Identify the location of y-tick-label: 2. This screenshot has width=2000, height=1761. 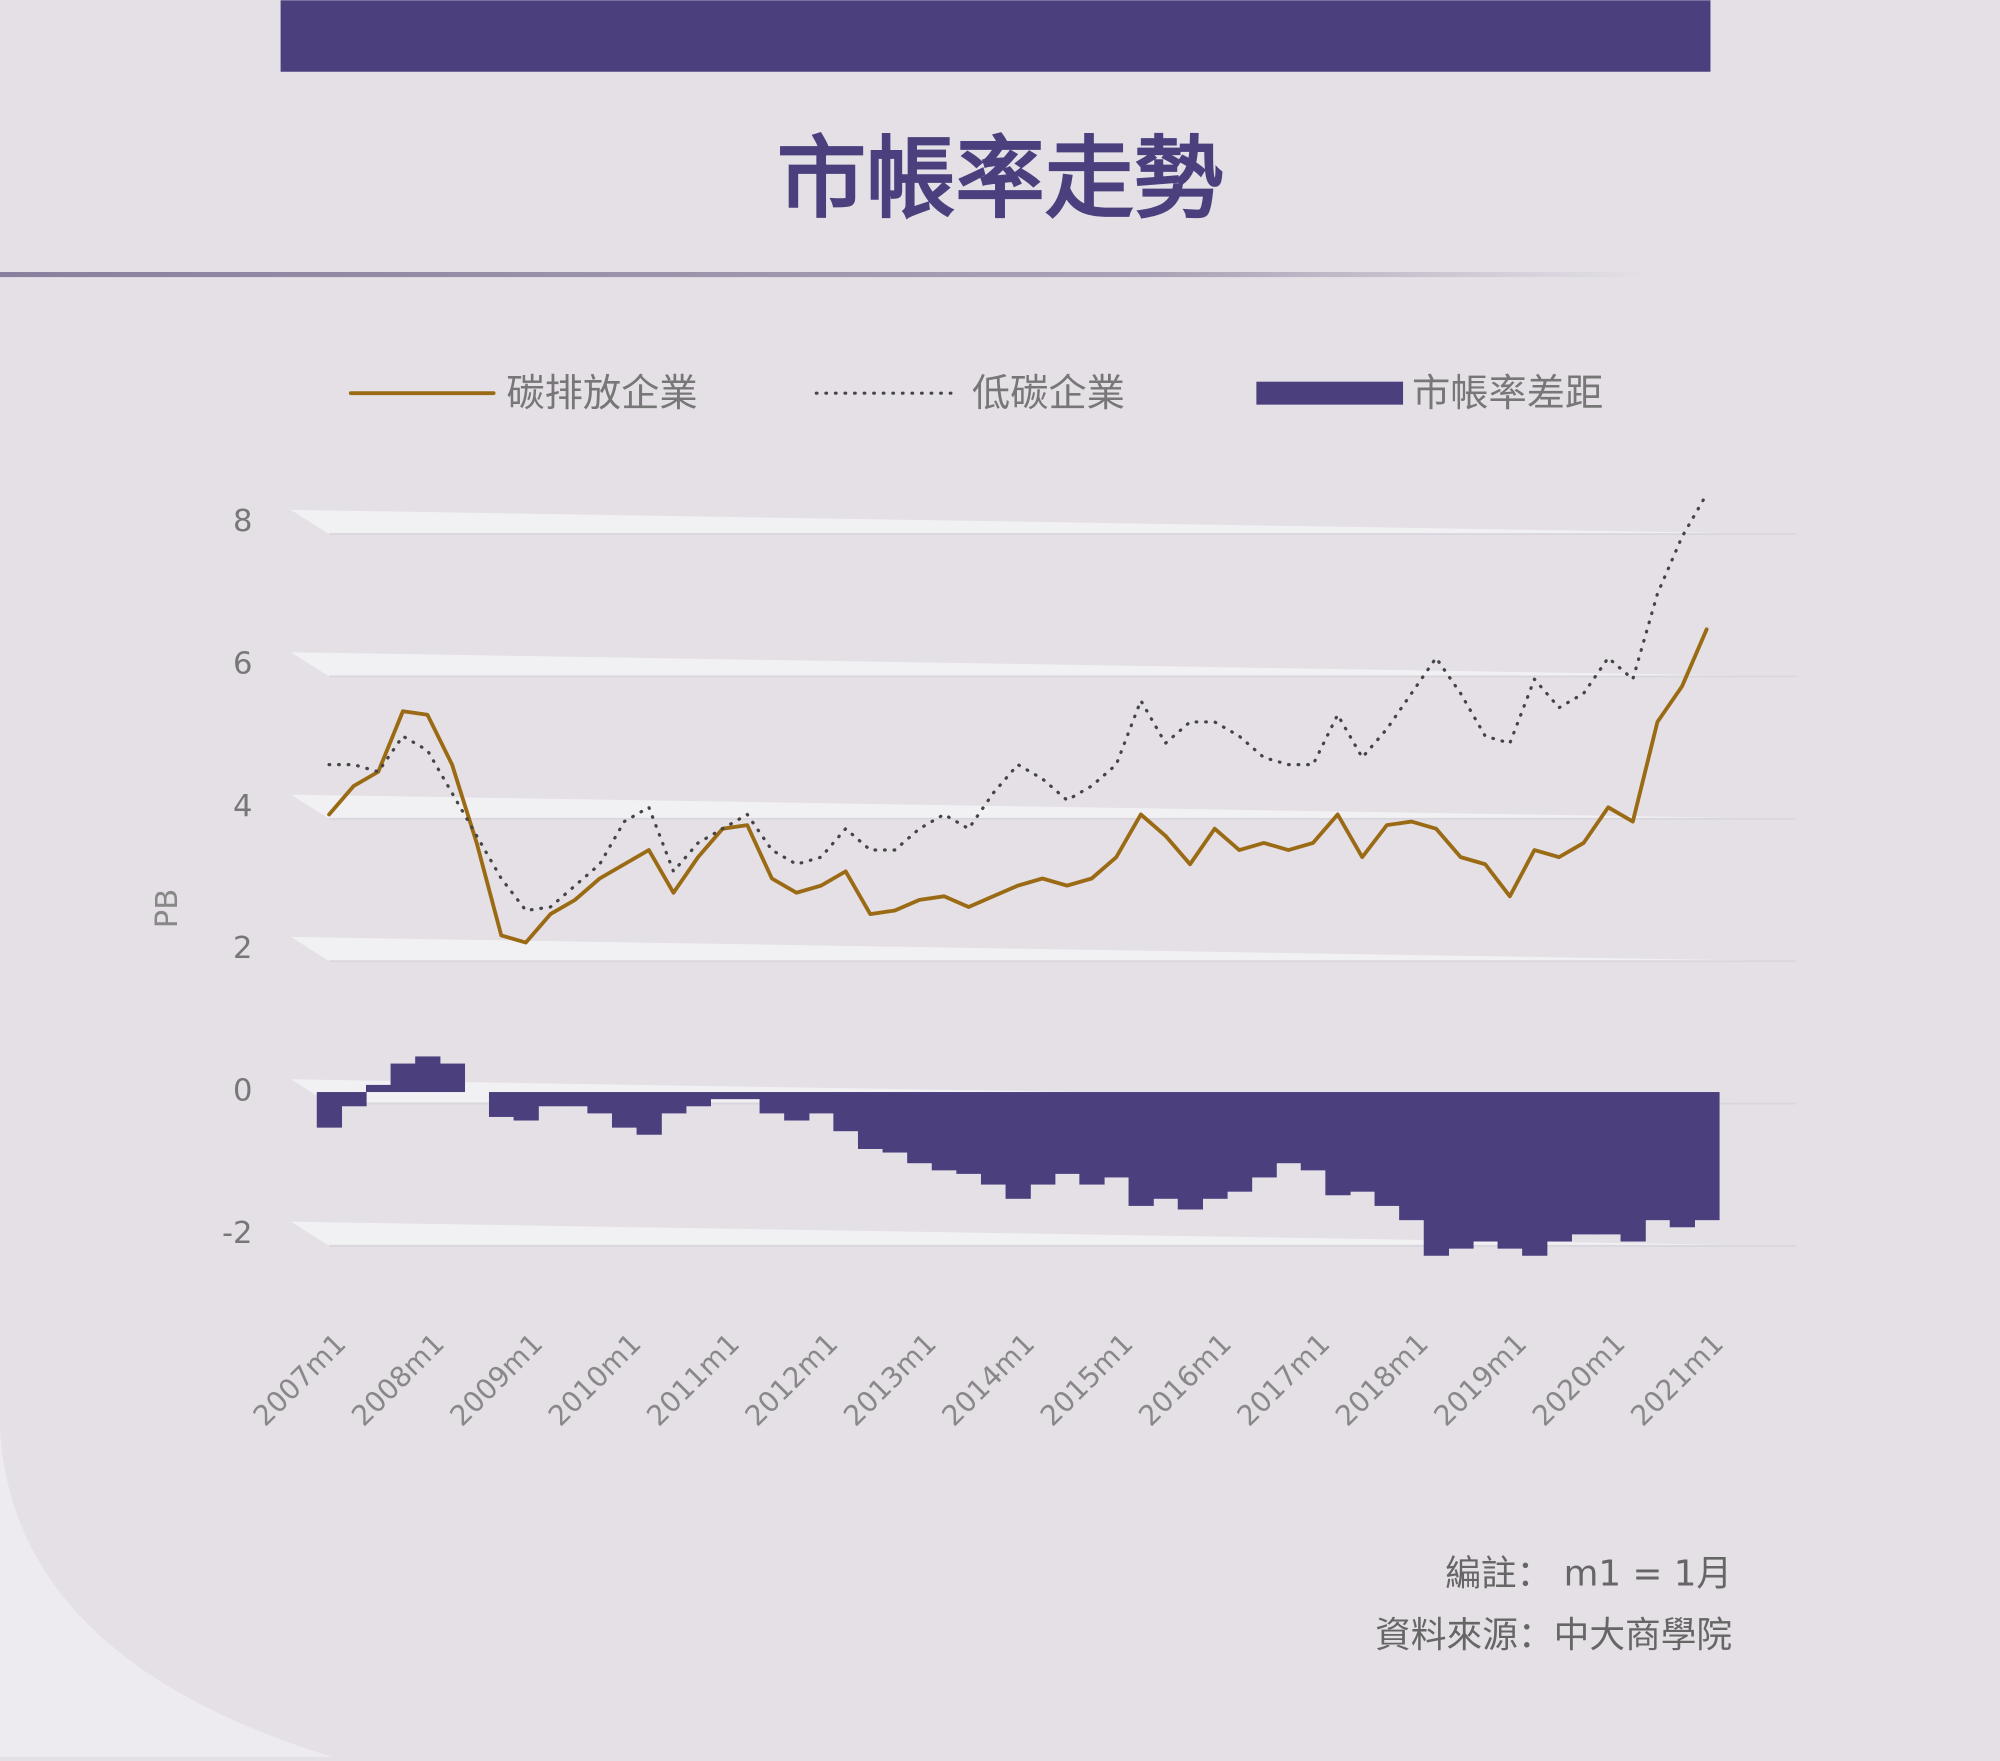
(242, 948).